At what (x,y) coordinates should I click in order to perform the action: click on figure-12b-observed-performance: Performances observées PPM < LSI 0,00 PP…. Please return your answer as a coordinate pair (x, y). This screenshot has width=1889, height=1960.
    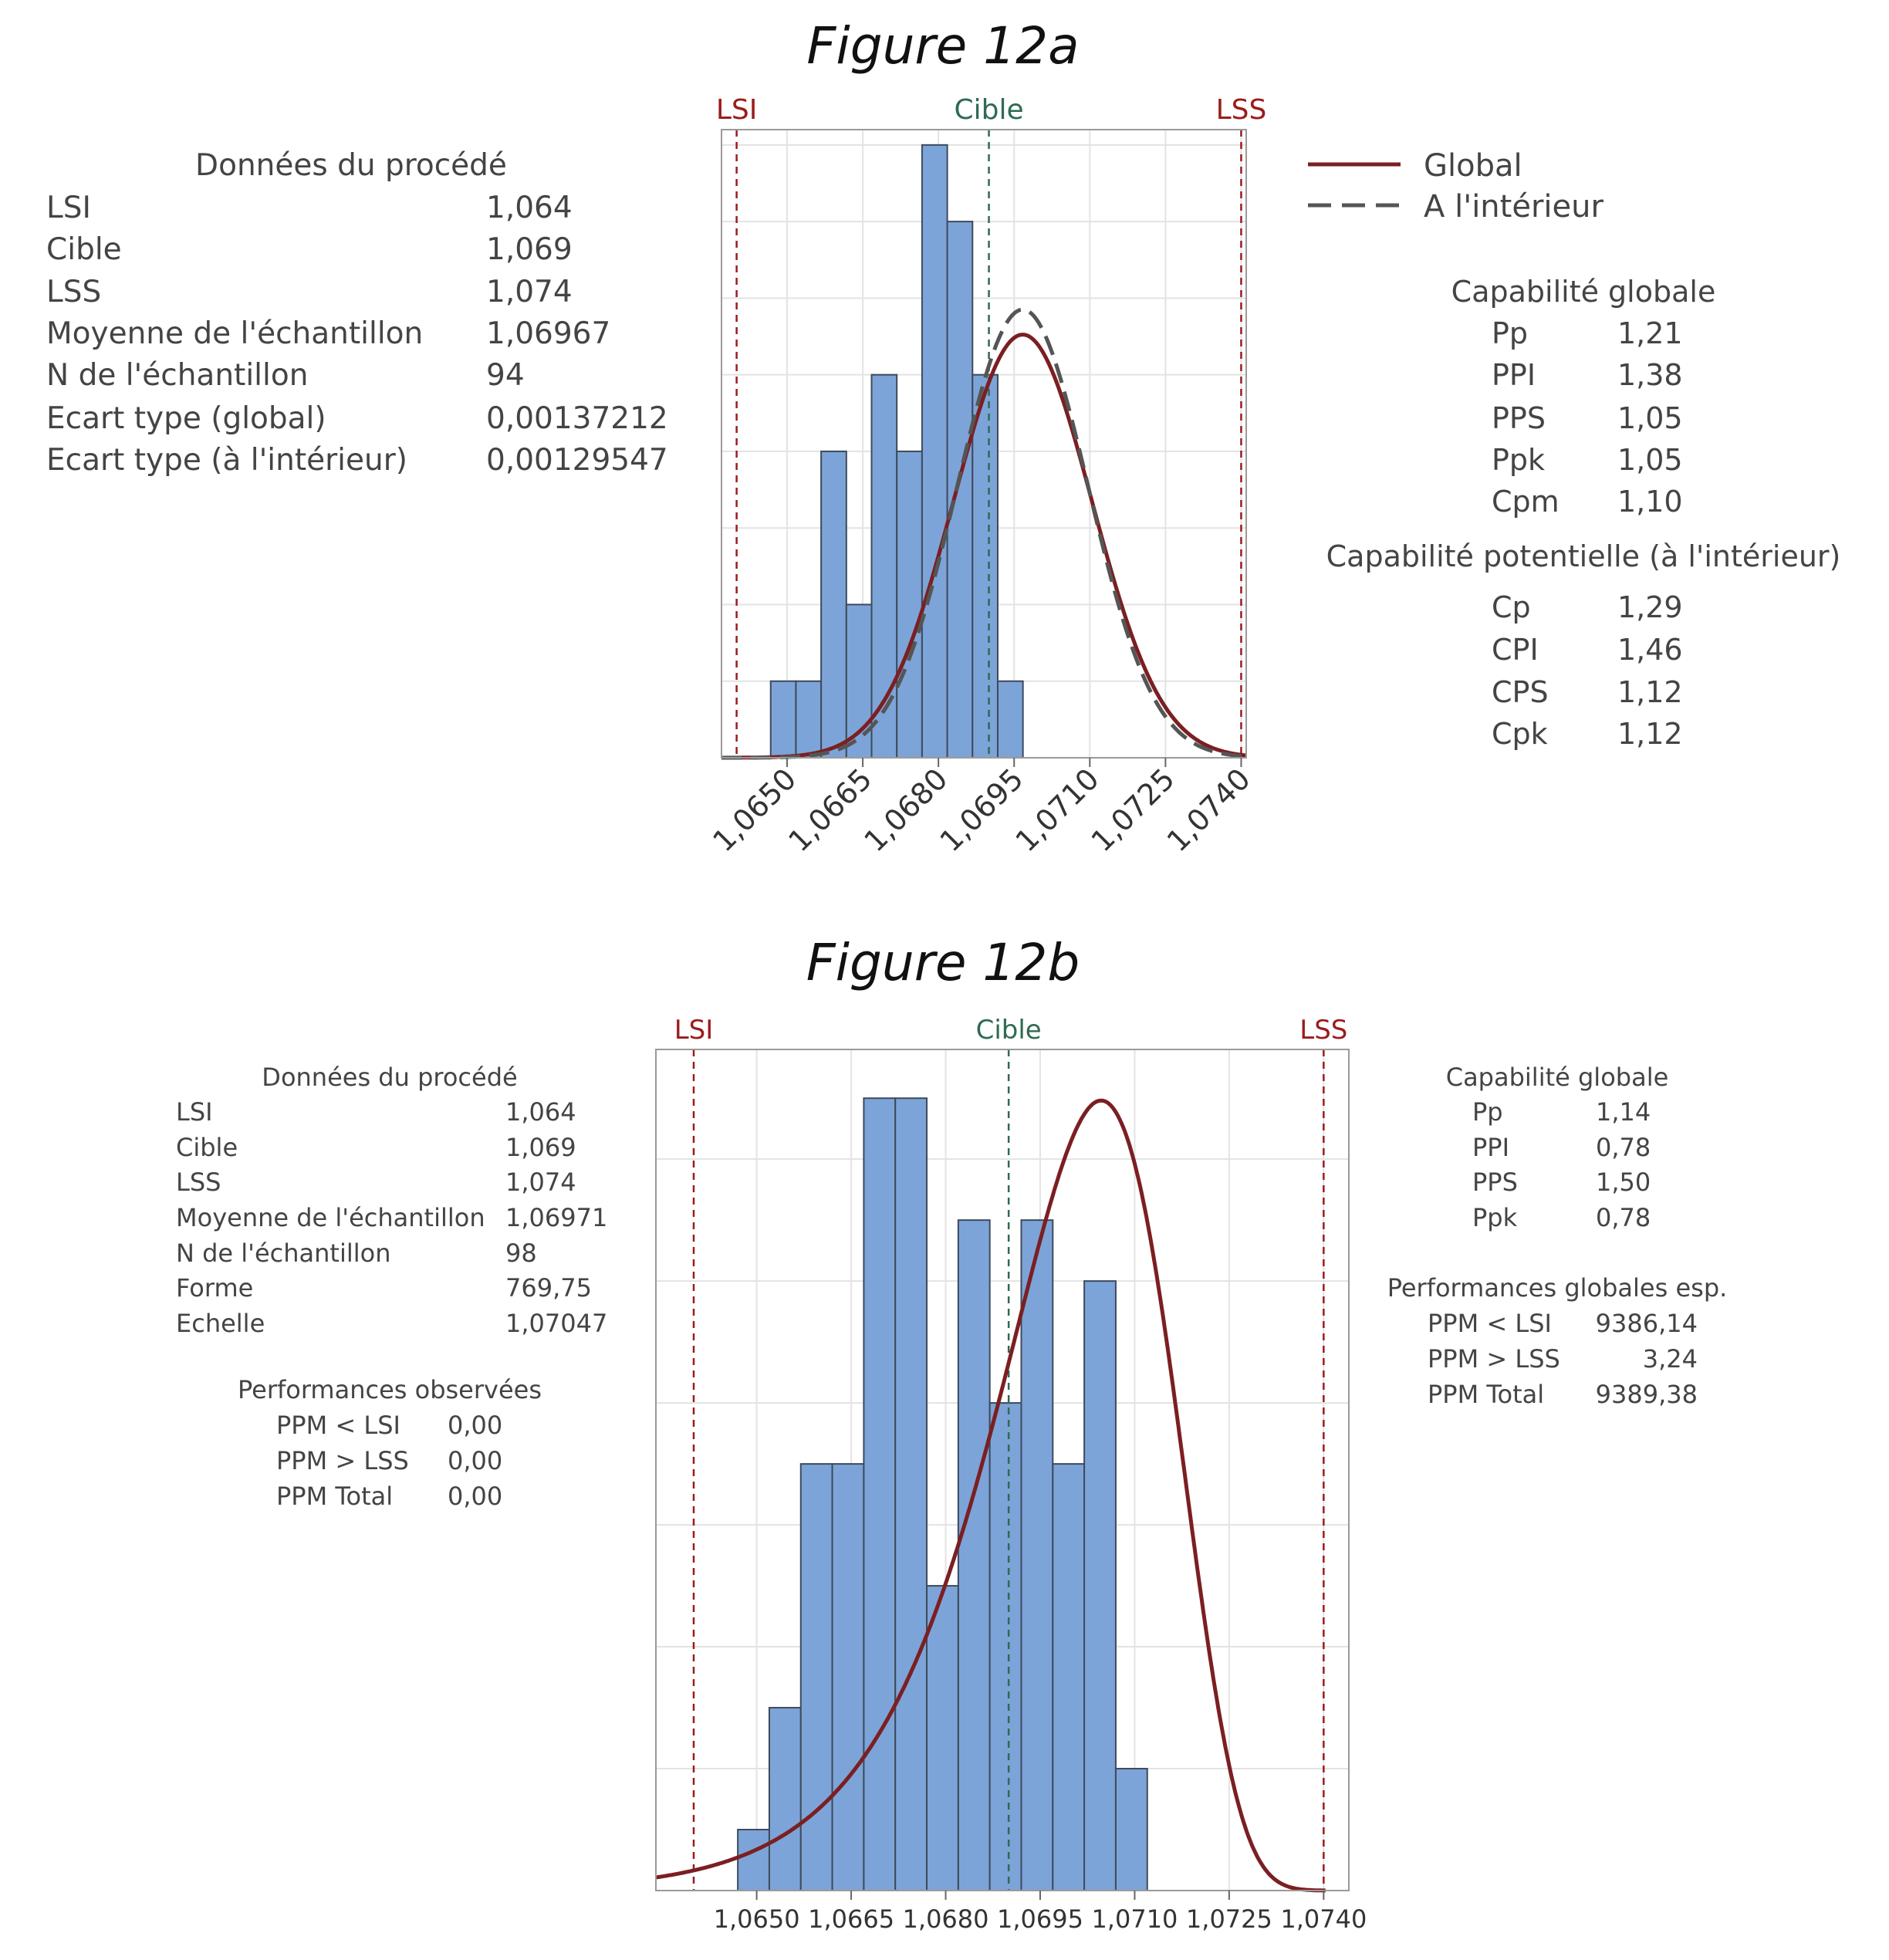
    Looking at the image, I should click on (390, 1443).